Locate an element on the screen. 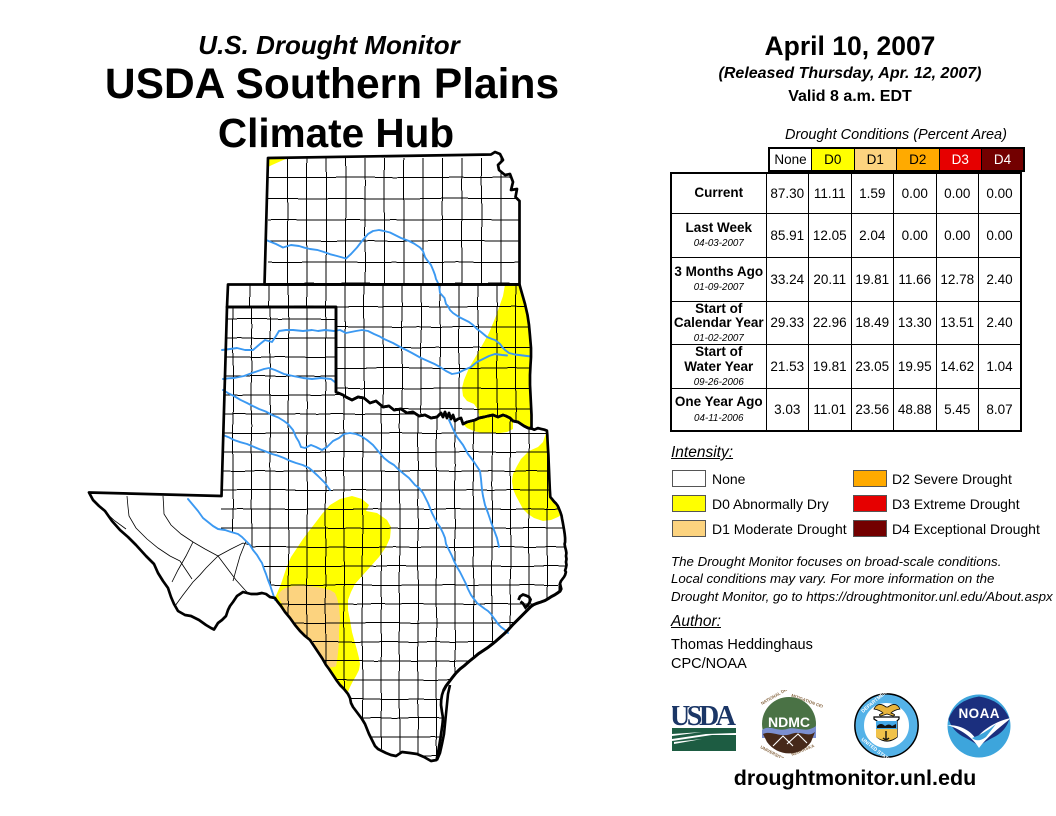 This screenshot has width=1056, height=816. svg-text: NDMC is located at coordinates (789, 722).